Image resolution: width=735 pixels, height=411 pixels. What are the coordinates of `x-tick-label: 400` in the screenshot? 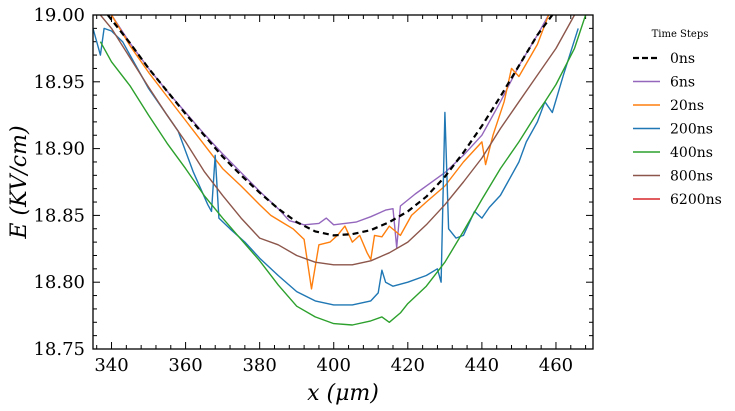 It's located at (334, 365).